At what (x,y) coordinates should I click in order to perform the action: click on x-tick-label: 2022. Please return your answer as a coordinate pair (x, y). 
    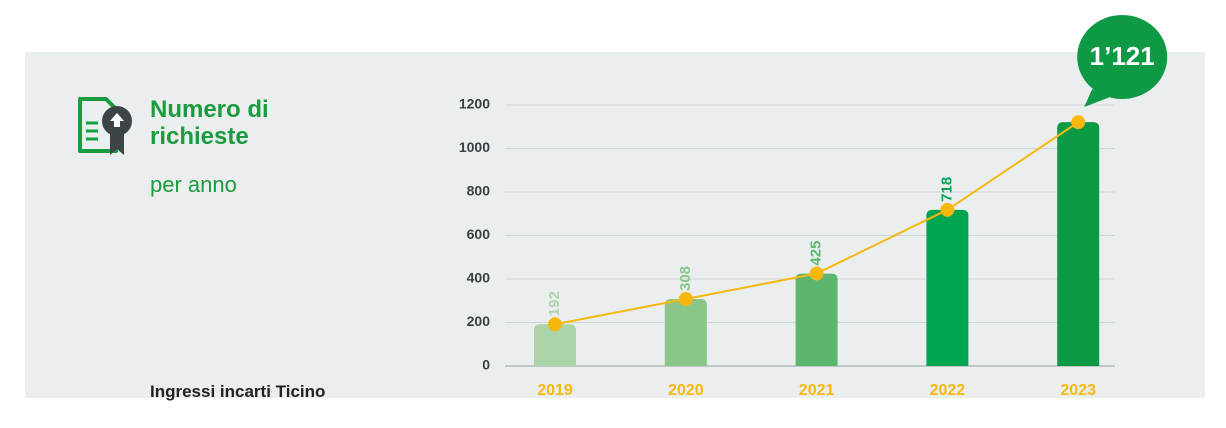
    Looking at the image, I should click on (948, 390).